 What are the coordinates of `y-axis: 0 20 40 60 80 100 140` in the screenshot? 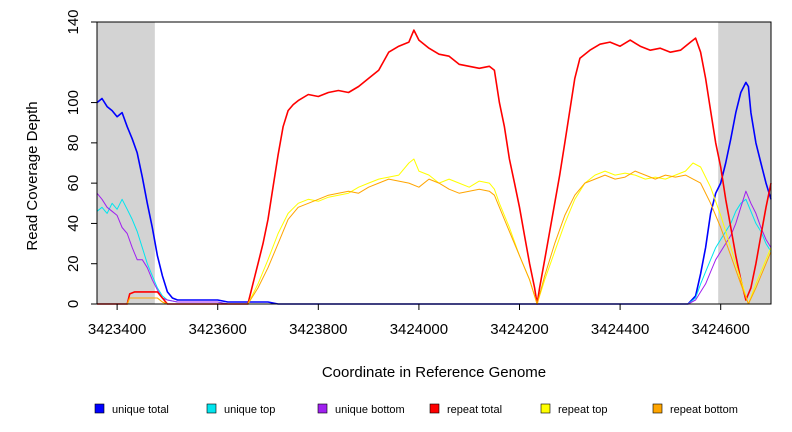 It's located at (81, 158).